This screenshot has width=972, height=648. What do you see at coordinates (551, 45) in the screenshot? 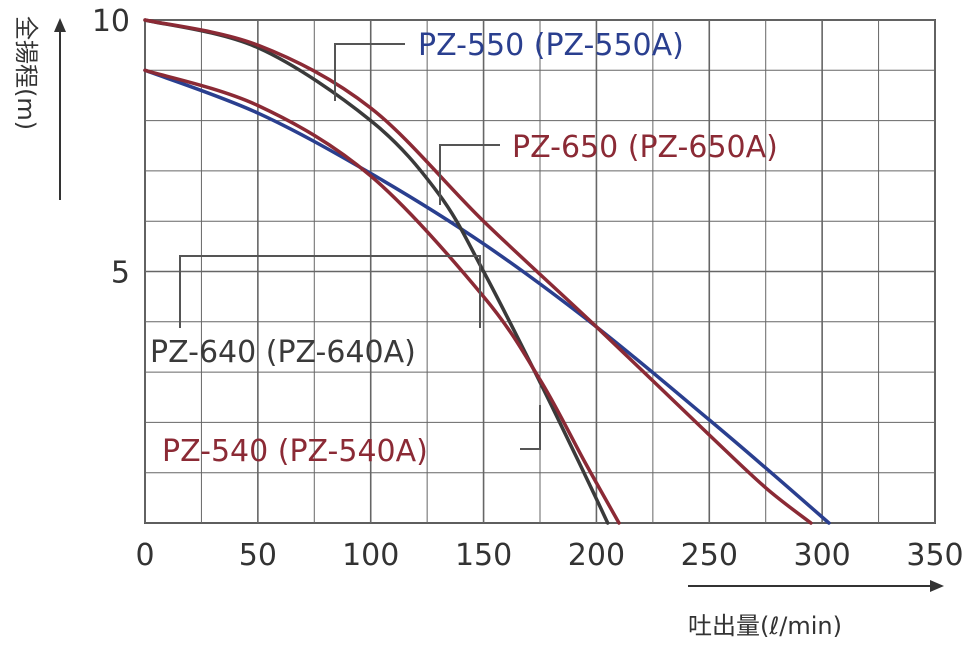
I see `series-label-pz-550: PZ-550 (PZ-550A)` at bounding box center [551, 45].